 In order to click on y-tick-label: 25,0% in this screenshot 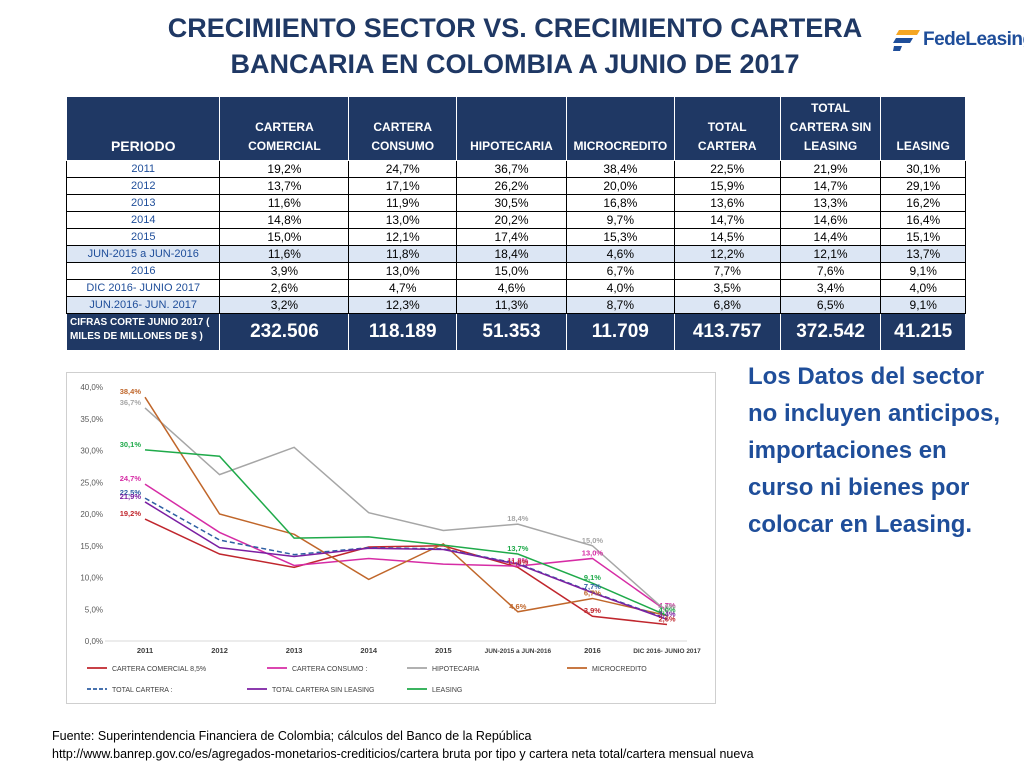, I will do `click(91, 482)`.